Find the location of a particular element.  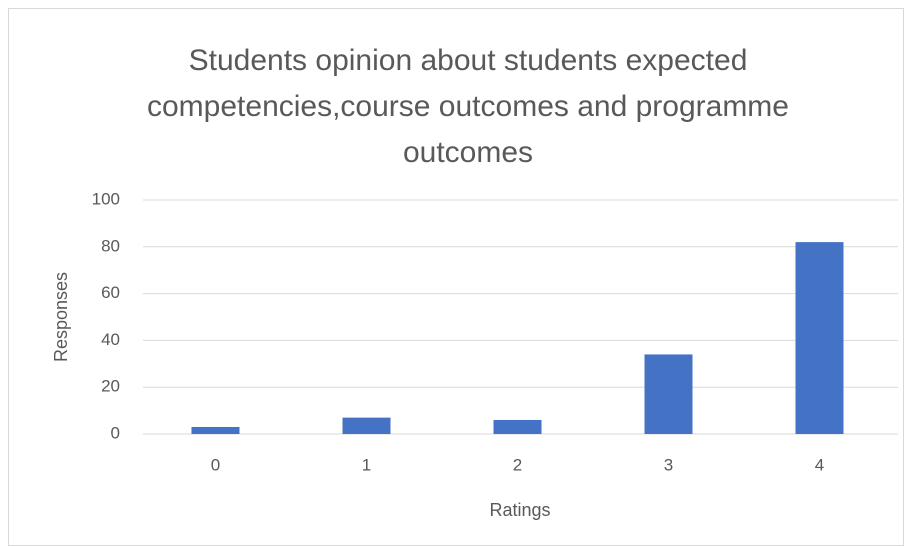

x-tick-label: 0 is located at coordinates (215, 464).